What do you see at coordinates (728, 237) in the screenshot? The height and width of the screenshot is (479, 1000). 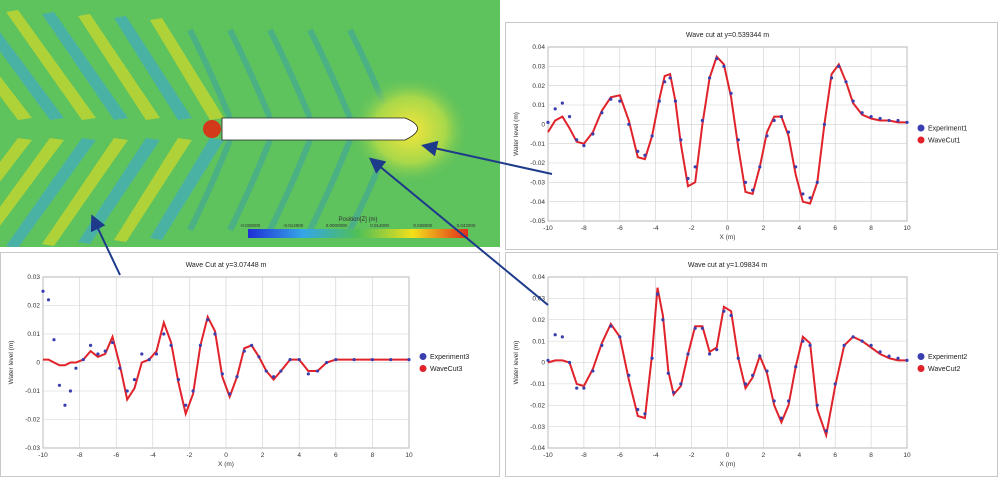 I see `x-axis-label: X (m)` at bounding box center [728, 237].